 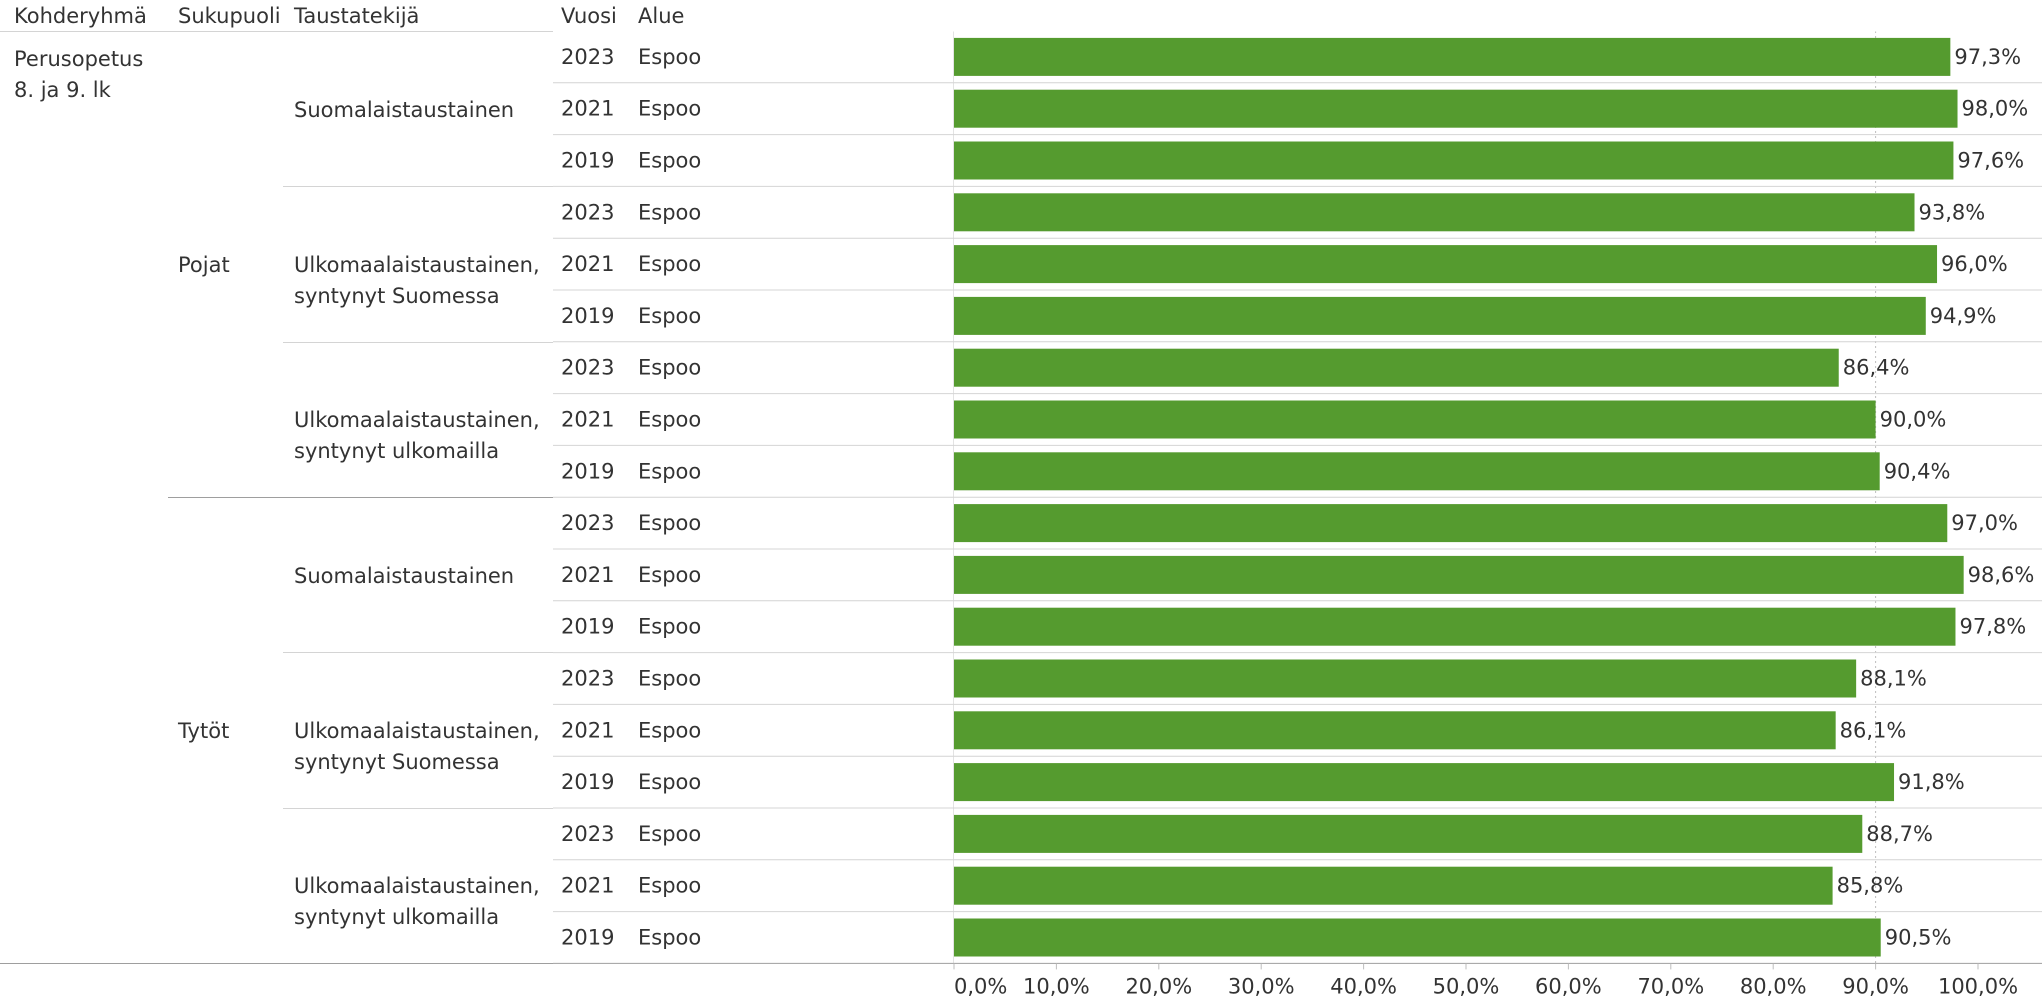 I want to click on bar-value-label: 90,0%, so click(x=1913, y=420).